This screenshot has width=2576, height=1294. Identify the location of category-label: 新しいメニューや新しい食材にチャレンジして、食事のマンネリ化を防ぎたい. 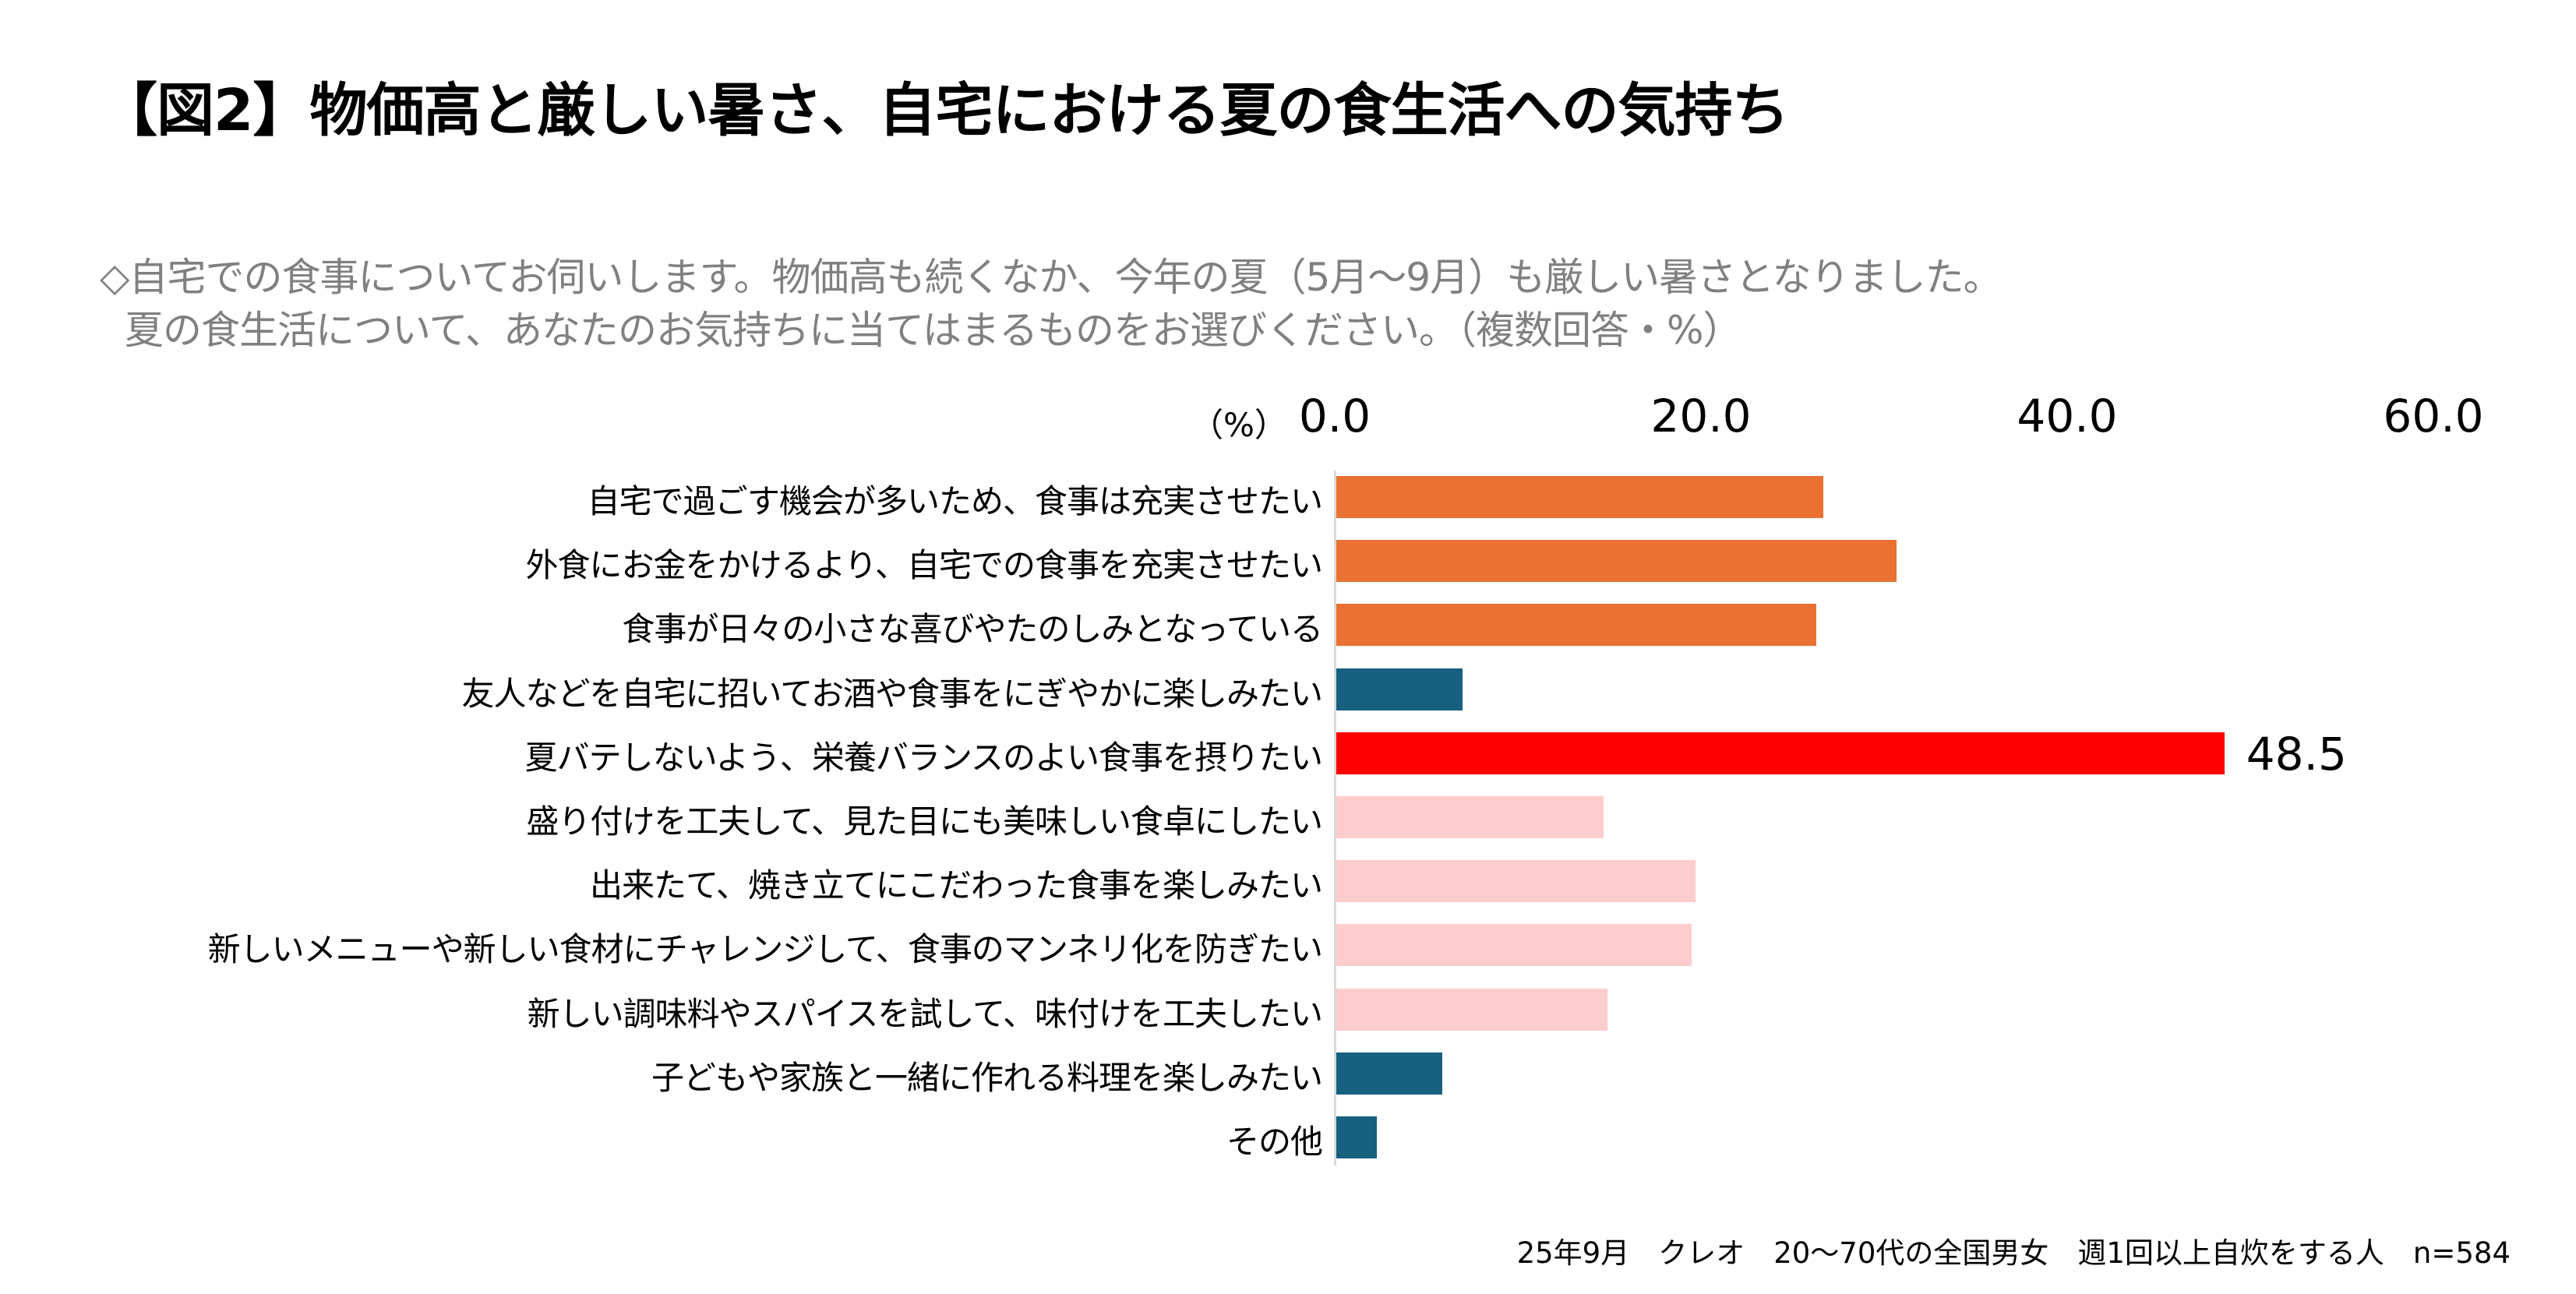
(765, 949).